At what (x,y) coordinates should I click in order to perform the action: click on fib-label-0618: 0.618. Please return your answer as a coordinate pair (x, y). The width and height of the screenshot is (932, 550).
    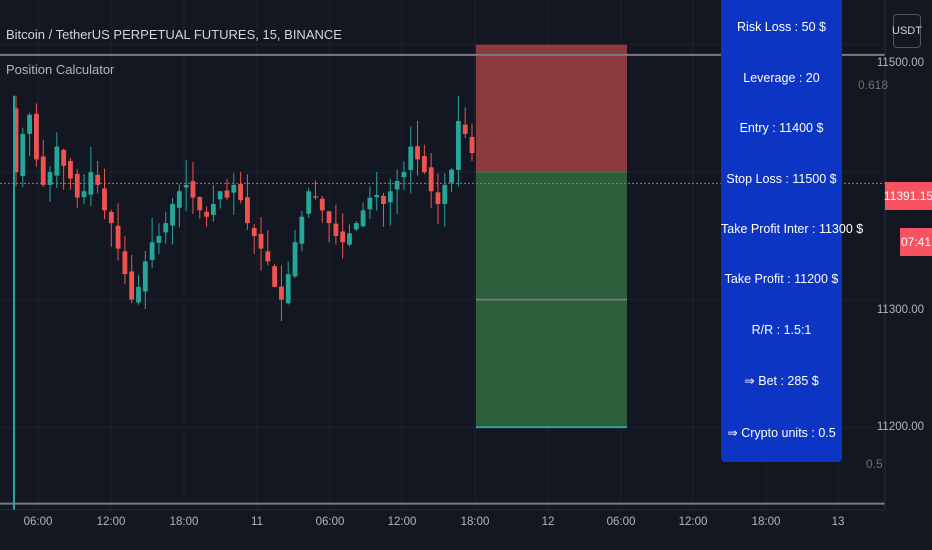
    Looking at the image, I should click on (873, 85).